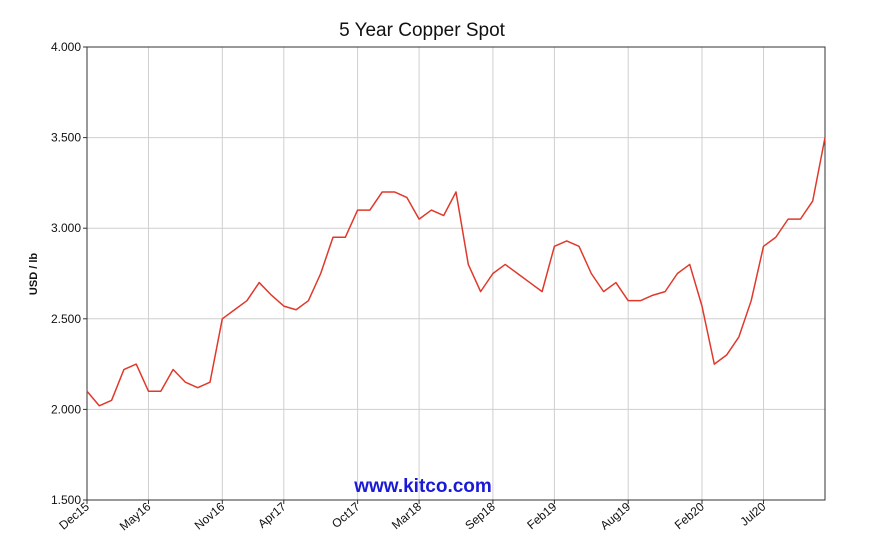 The image size is (875, 550). Describe the element at coordinates (34, 274) in the screenshot. I see `y-axis-label: USD / lb` at that location.